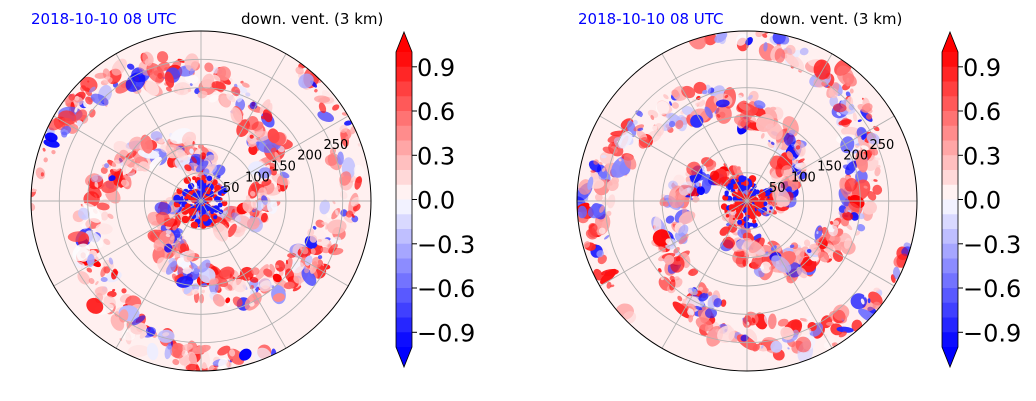  I want to click on radial-tick-label: 100, so click(257, 177).